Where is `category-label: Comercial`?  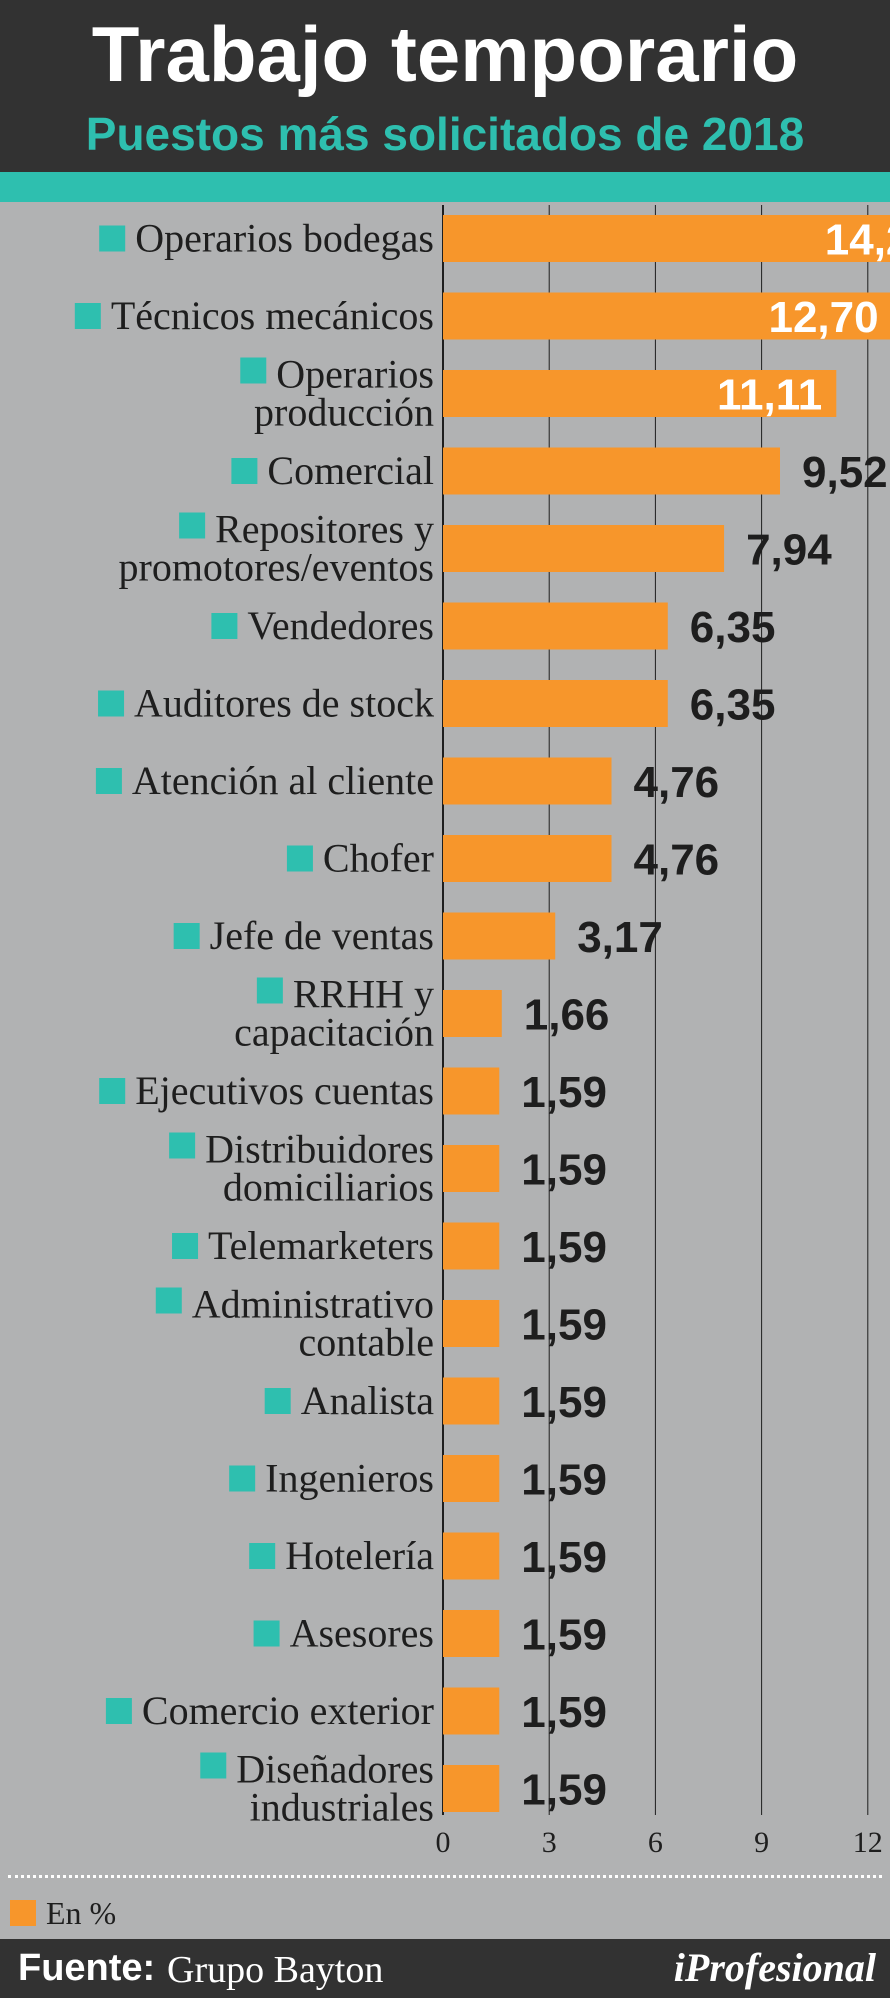 category-label: Comercial is located at coordinates (350, 470).